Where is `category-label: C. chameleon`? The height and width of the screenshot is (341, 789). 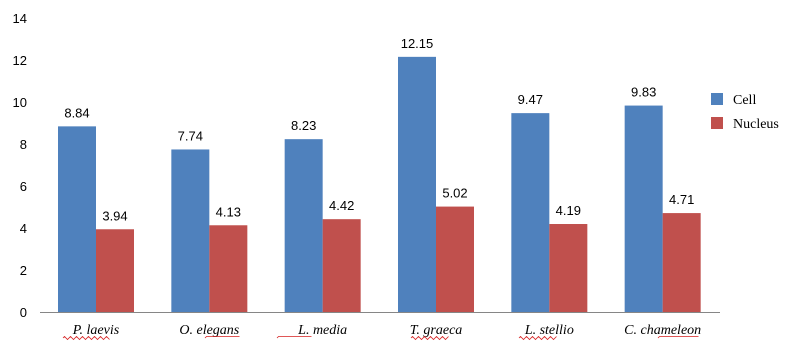 category-label: C. chameleon is located at coordinates (662, 330).